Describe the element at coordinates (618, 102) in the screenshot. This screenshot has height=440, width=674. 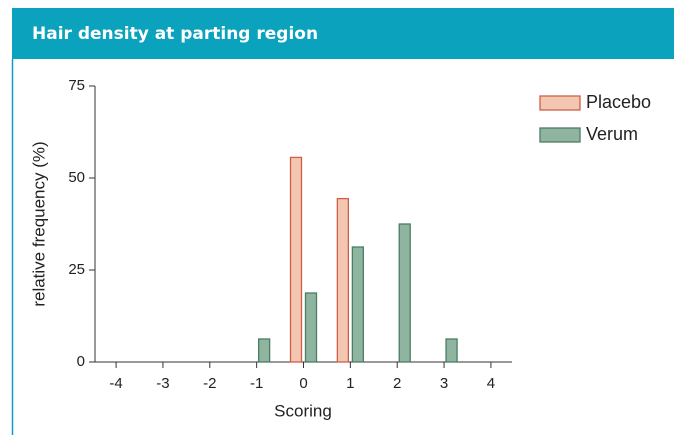
I see `legend-label: Placebo` at that location.